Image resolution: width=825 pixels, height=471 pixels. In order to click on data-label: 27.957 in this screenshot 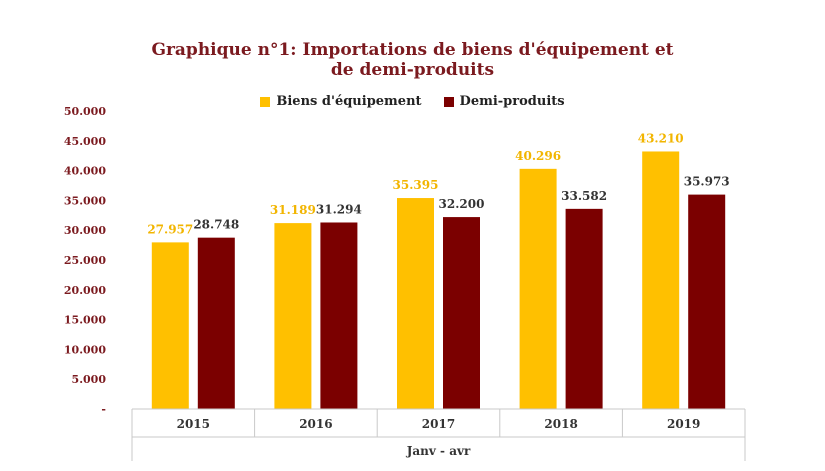, I will do `click(170, 229)`.